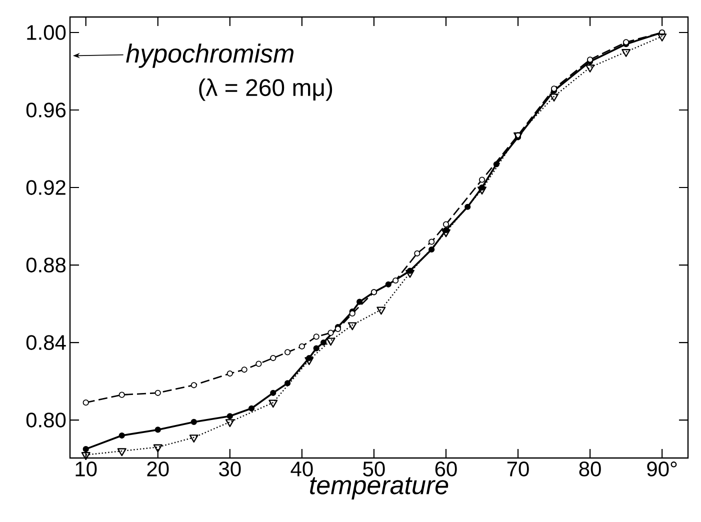  Describe the element at coordinates (662, 469) in the screenshot. I see `x-tick-label: 90°` at that location.